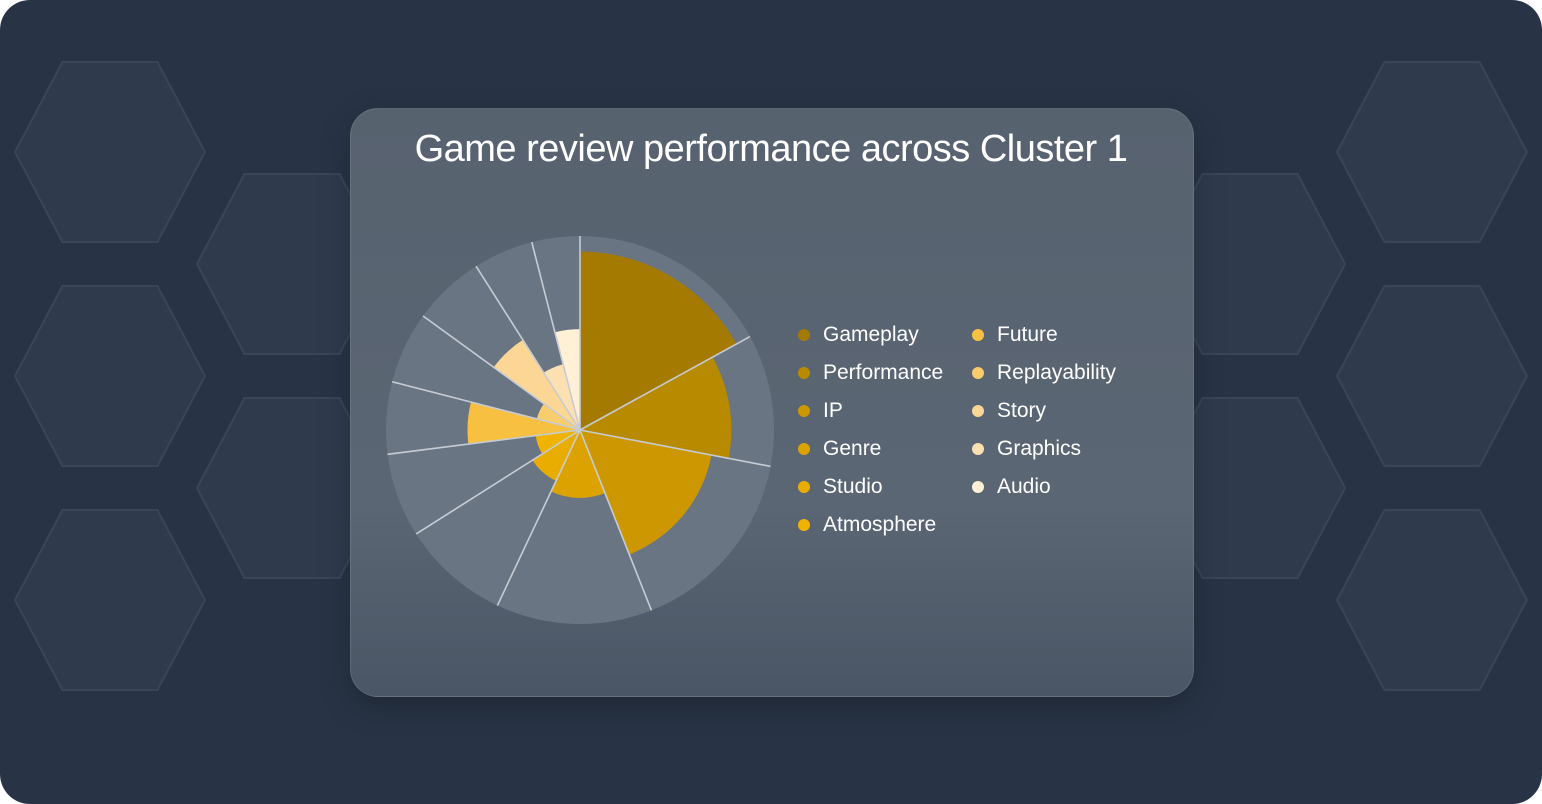 This screenshot has width=1542, height=804. I want to click on legend-label: Graphics, so click(1039, 448).